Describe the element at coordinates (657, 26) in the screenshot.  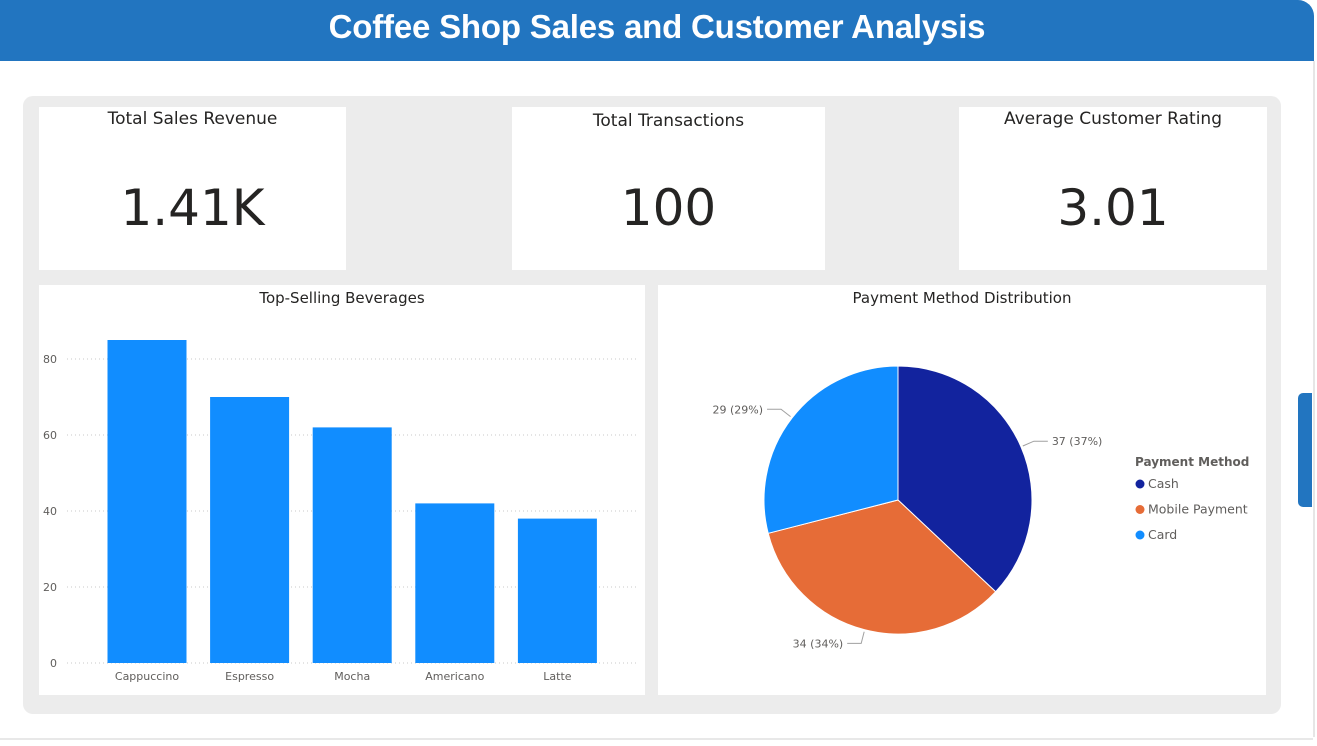
I see `page-title: Coffee Shop Sales and Customer Analysis` at that location.